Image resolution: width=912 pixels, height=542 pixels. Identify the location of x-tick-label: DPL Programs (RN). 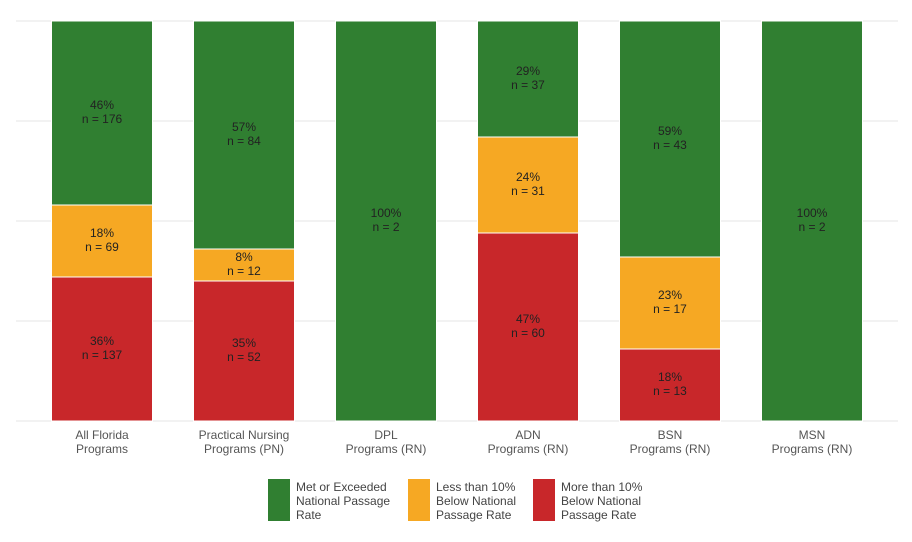
(386, 442).